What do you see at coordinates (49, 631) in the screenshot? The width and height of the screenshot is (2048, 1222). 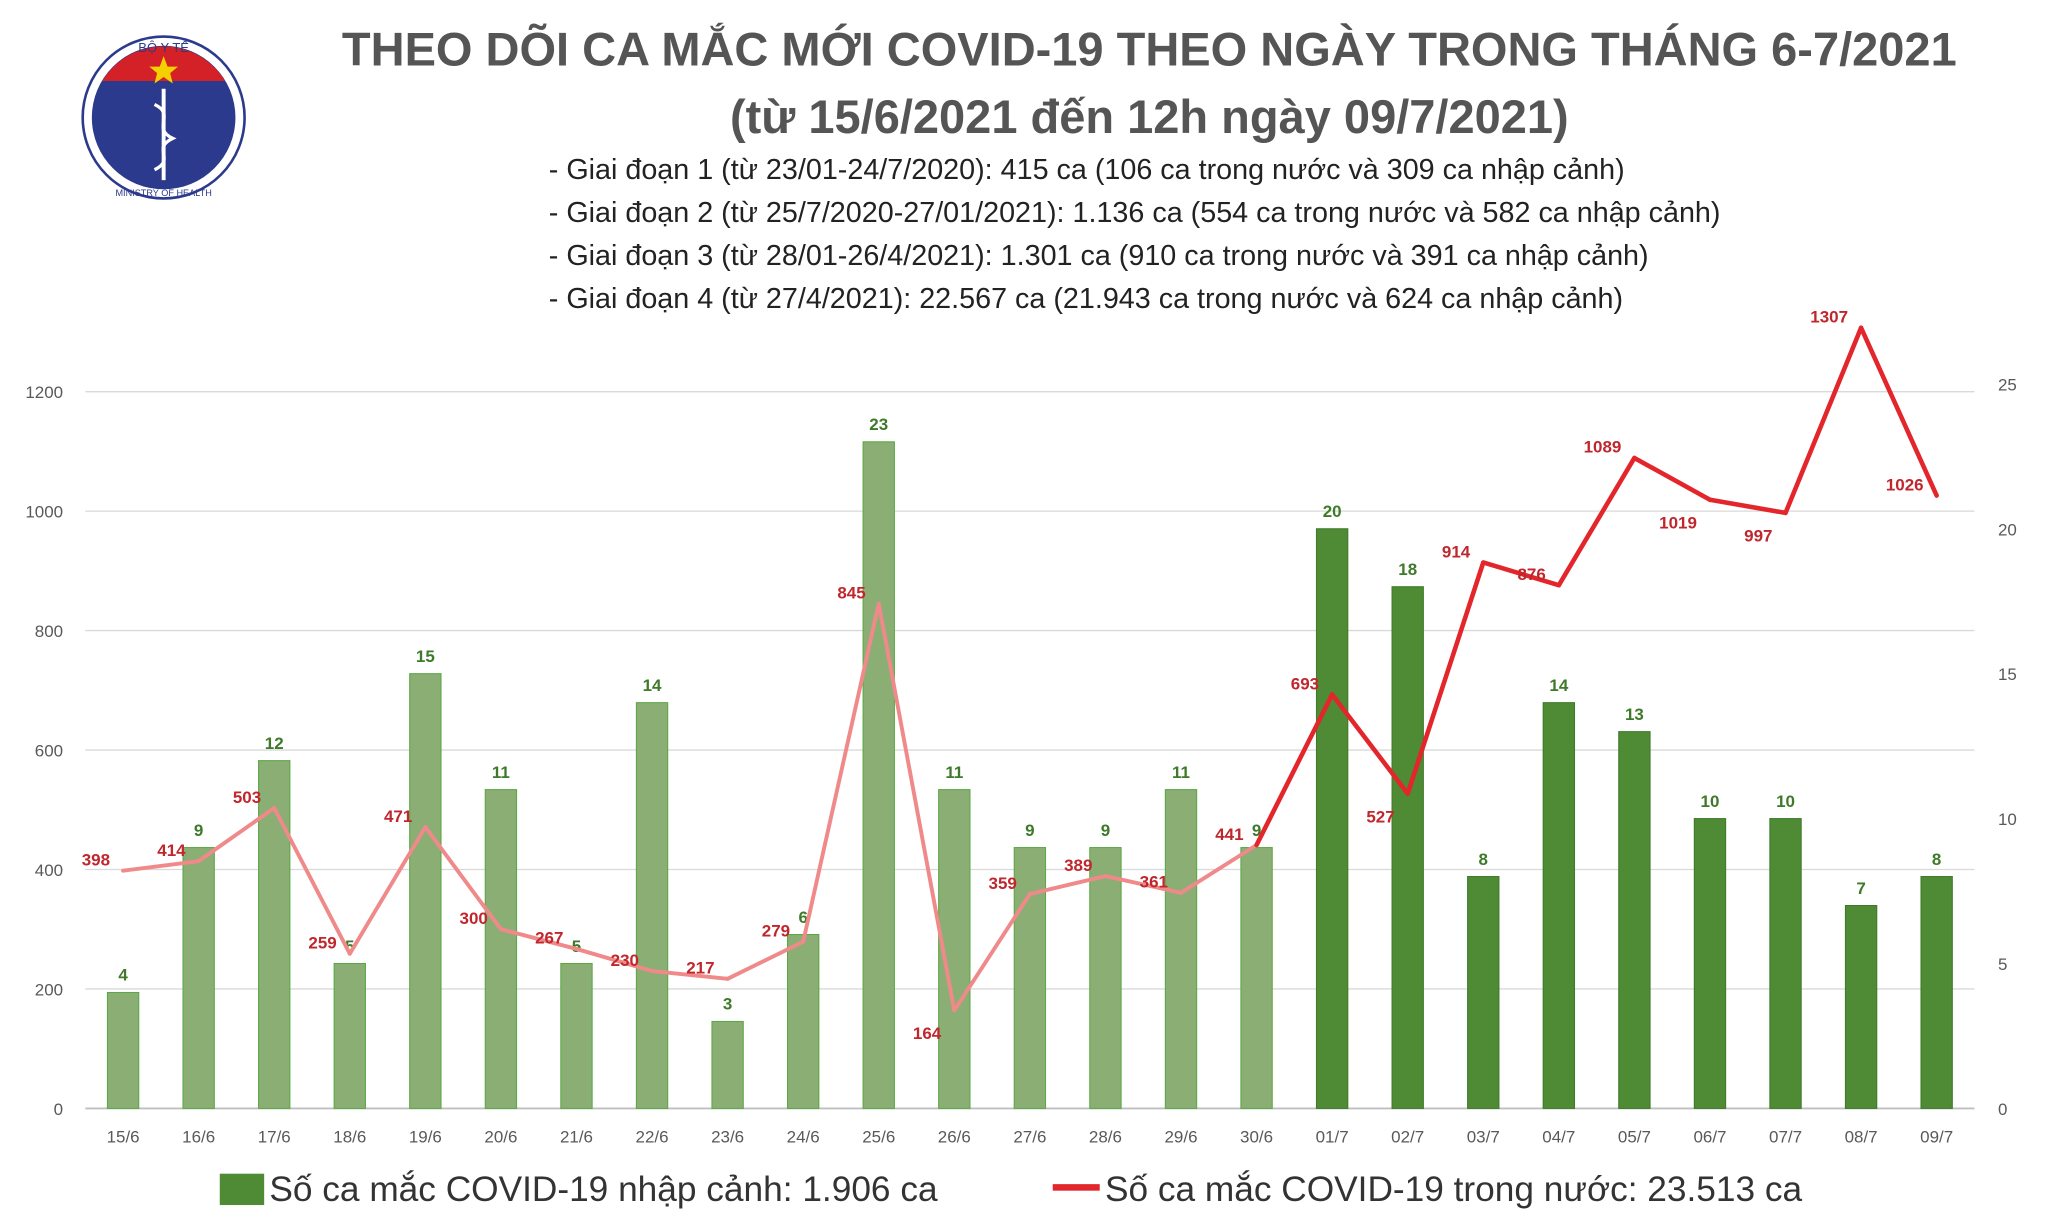 I see `y-left-tick: 800` at bounding box center [49, 631].